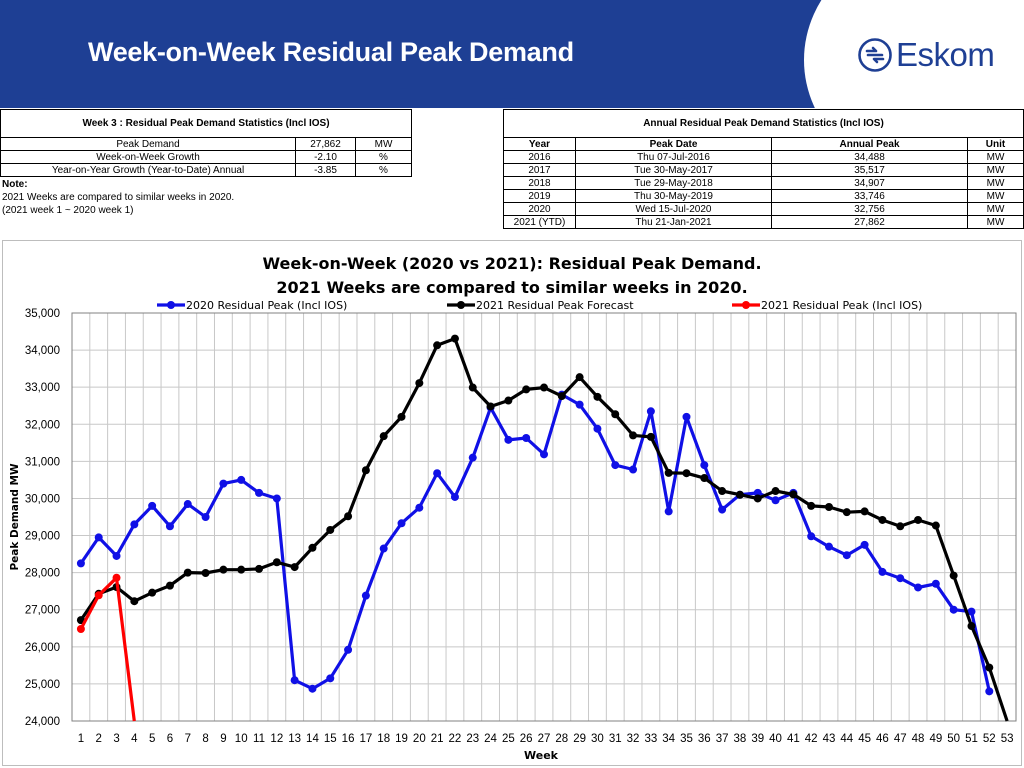  I want to click on eskom-logo: Eskom, so click(926, 56).